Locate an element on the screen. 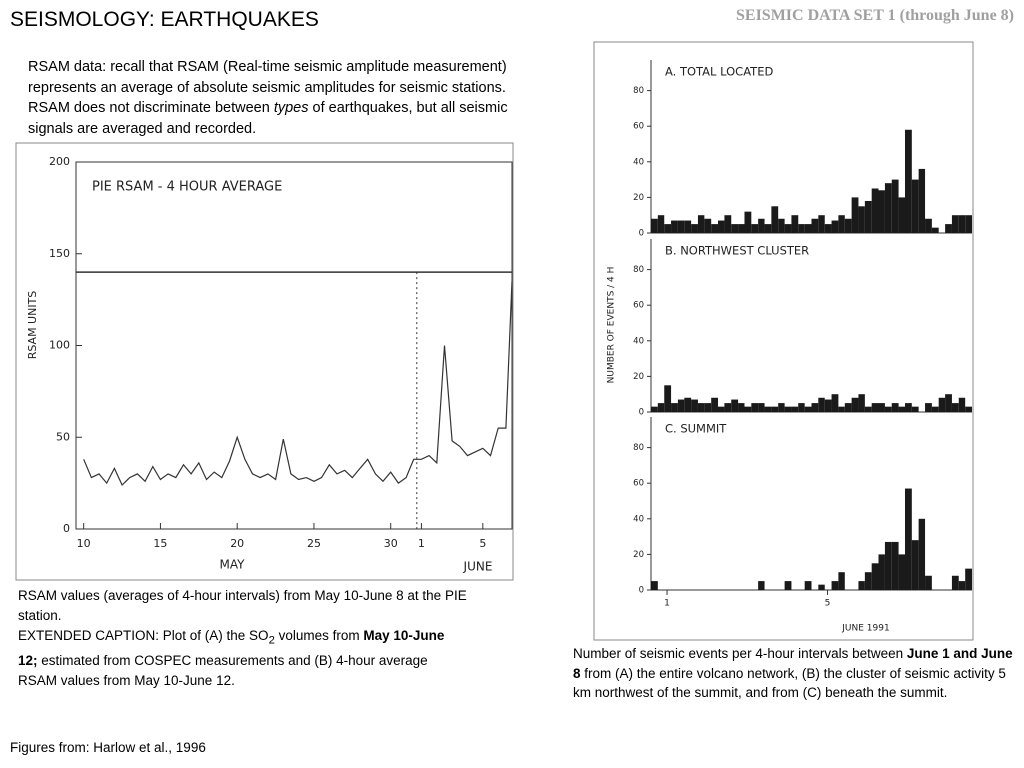 The width and height of the screenshot is (1024, 768). x-tick-label: 5 is located at coordinates (482, 543).